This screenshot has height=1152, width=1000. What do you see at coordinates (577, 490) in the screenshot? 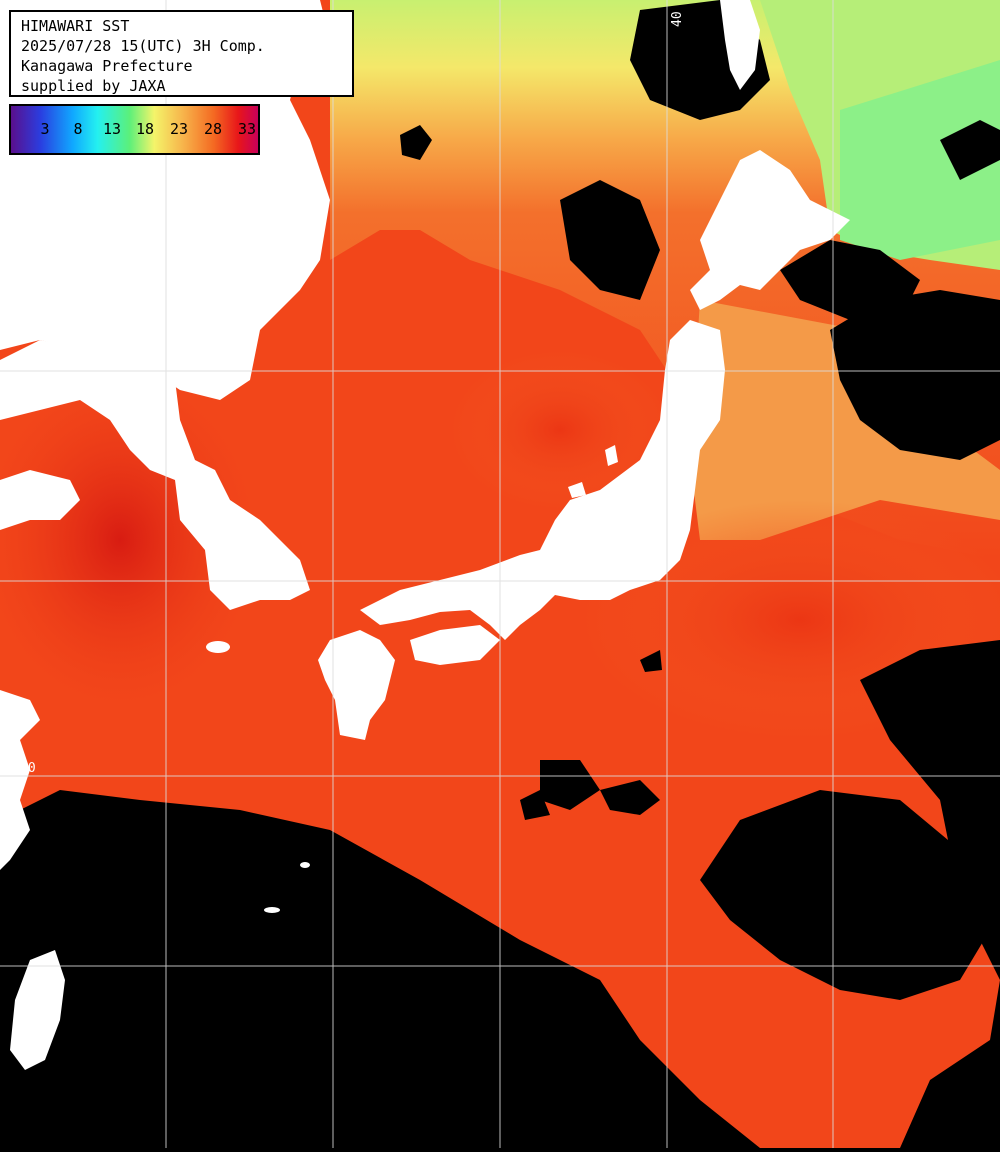
I see `small-island` at bounding box center [577, 490].